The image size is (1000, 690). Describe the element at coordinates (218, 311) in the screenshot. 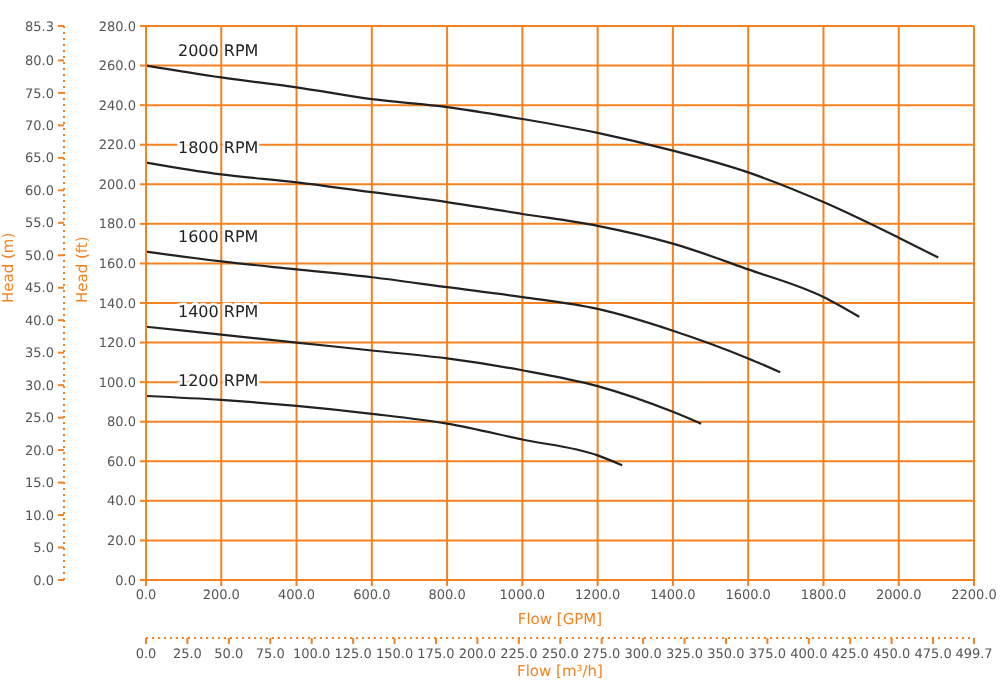

I see `series-label: 1400 RPM` at that location.